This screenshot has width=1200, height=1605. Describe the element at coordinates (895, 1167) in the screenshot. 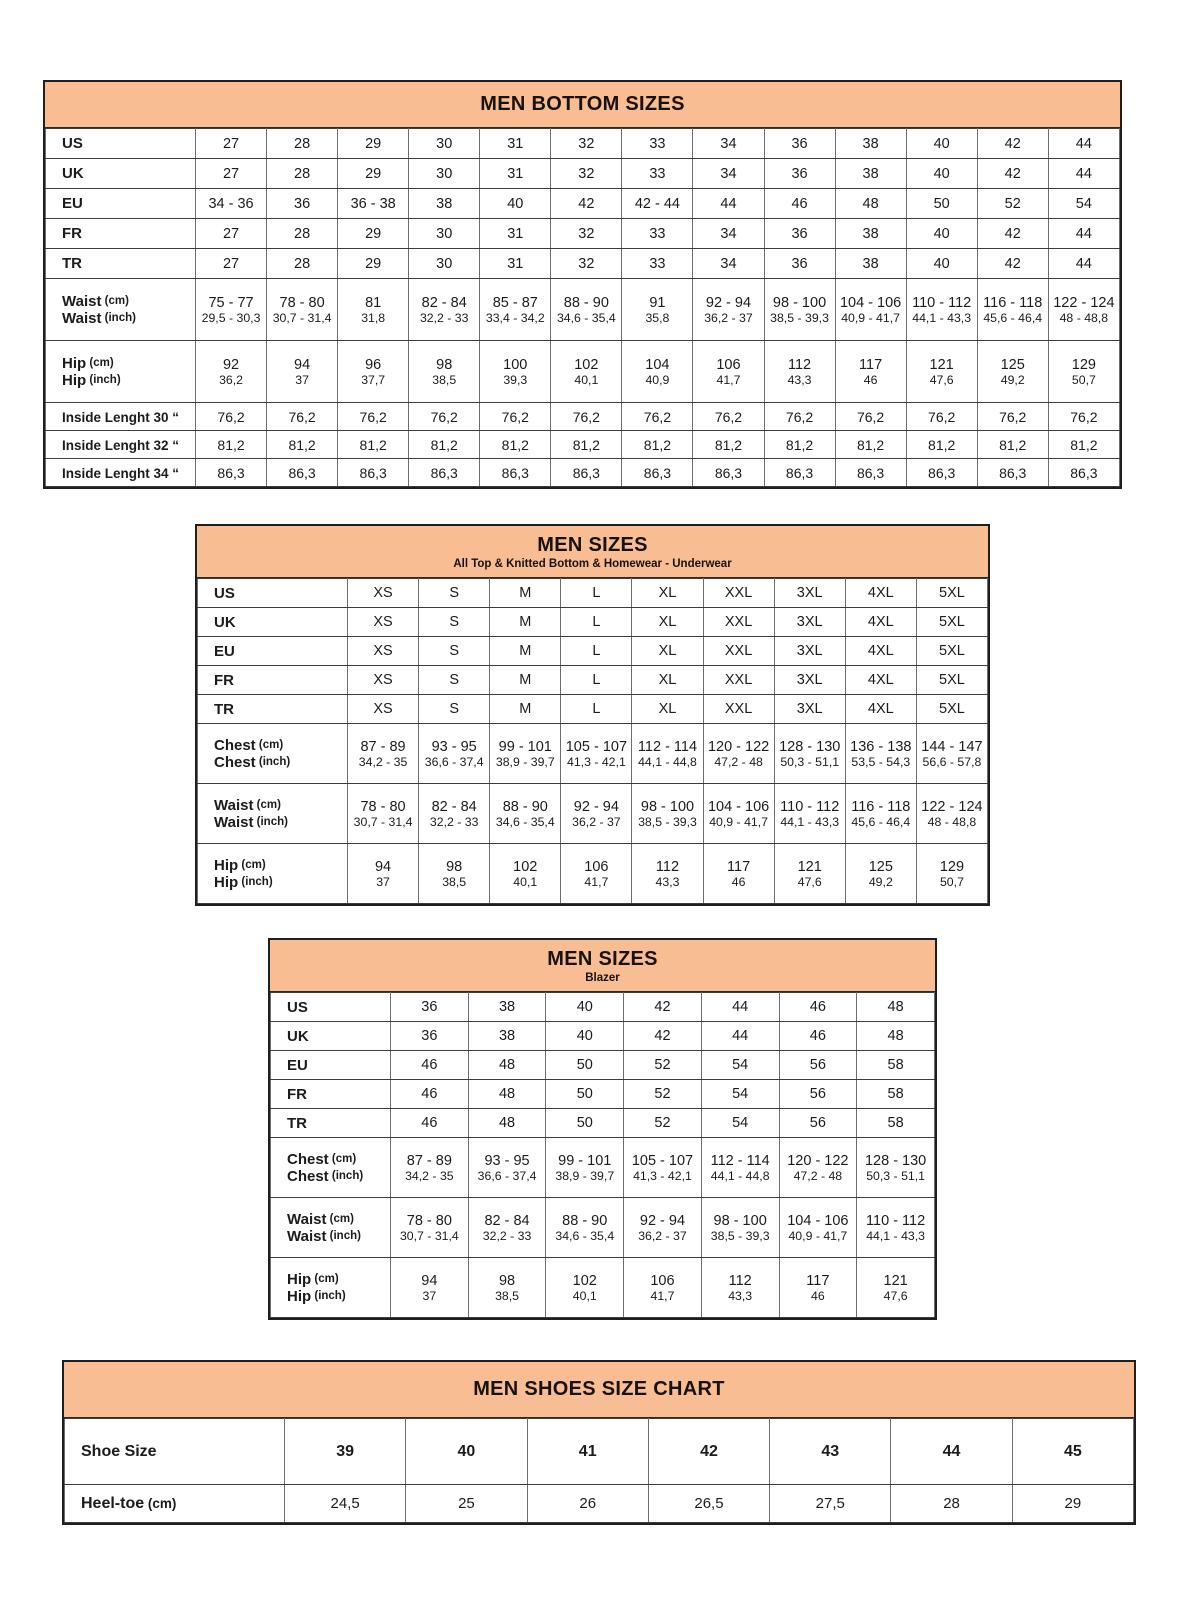

I see `value-cell: 128 - 130 50,3 - 51,1` at that location.